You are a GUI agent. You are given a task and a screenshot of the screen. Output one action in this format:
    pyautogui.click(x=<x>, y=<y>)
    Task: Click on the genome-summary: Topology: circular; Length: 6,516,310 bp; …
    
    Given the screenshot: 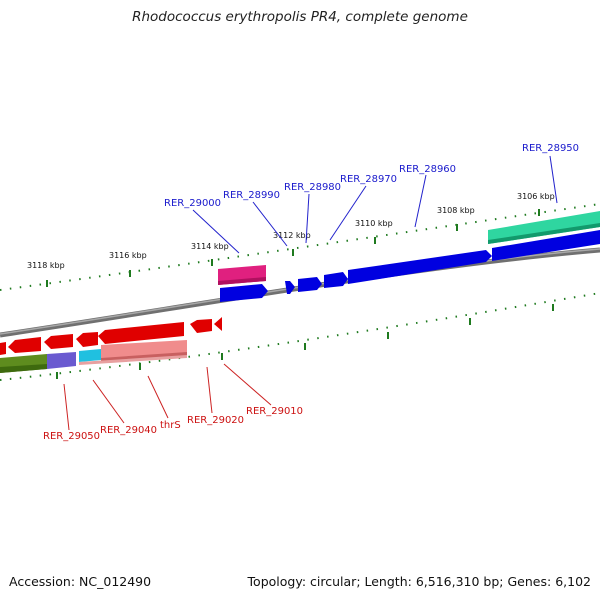 What is the action you would take?
    pyautogui.click(x=419, y=581)
    